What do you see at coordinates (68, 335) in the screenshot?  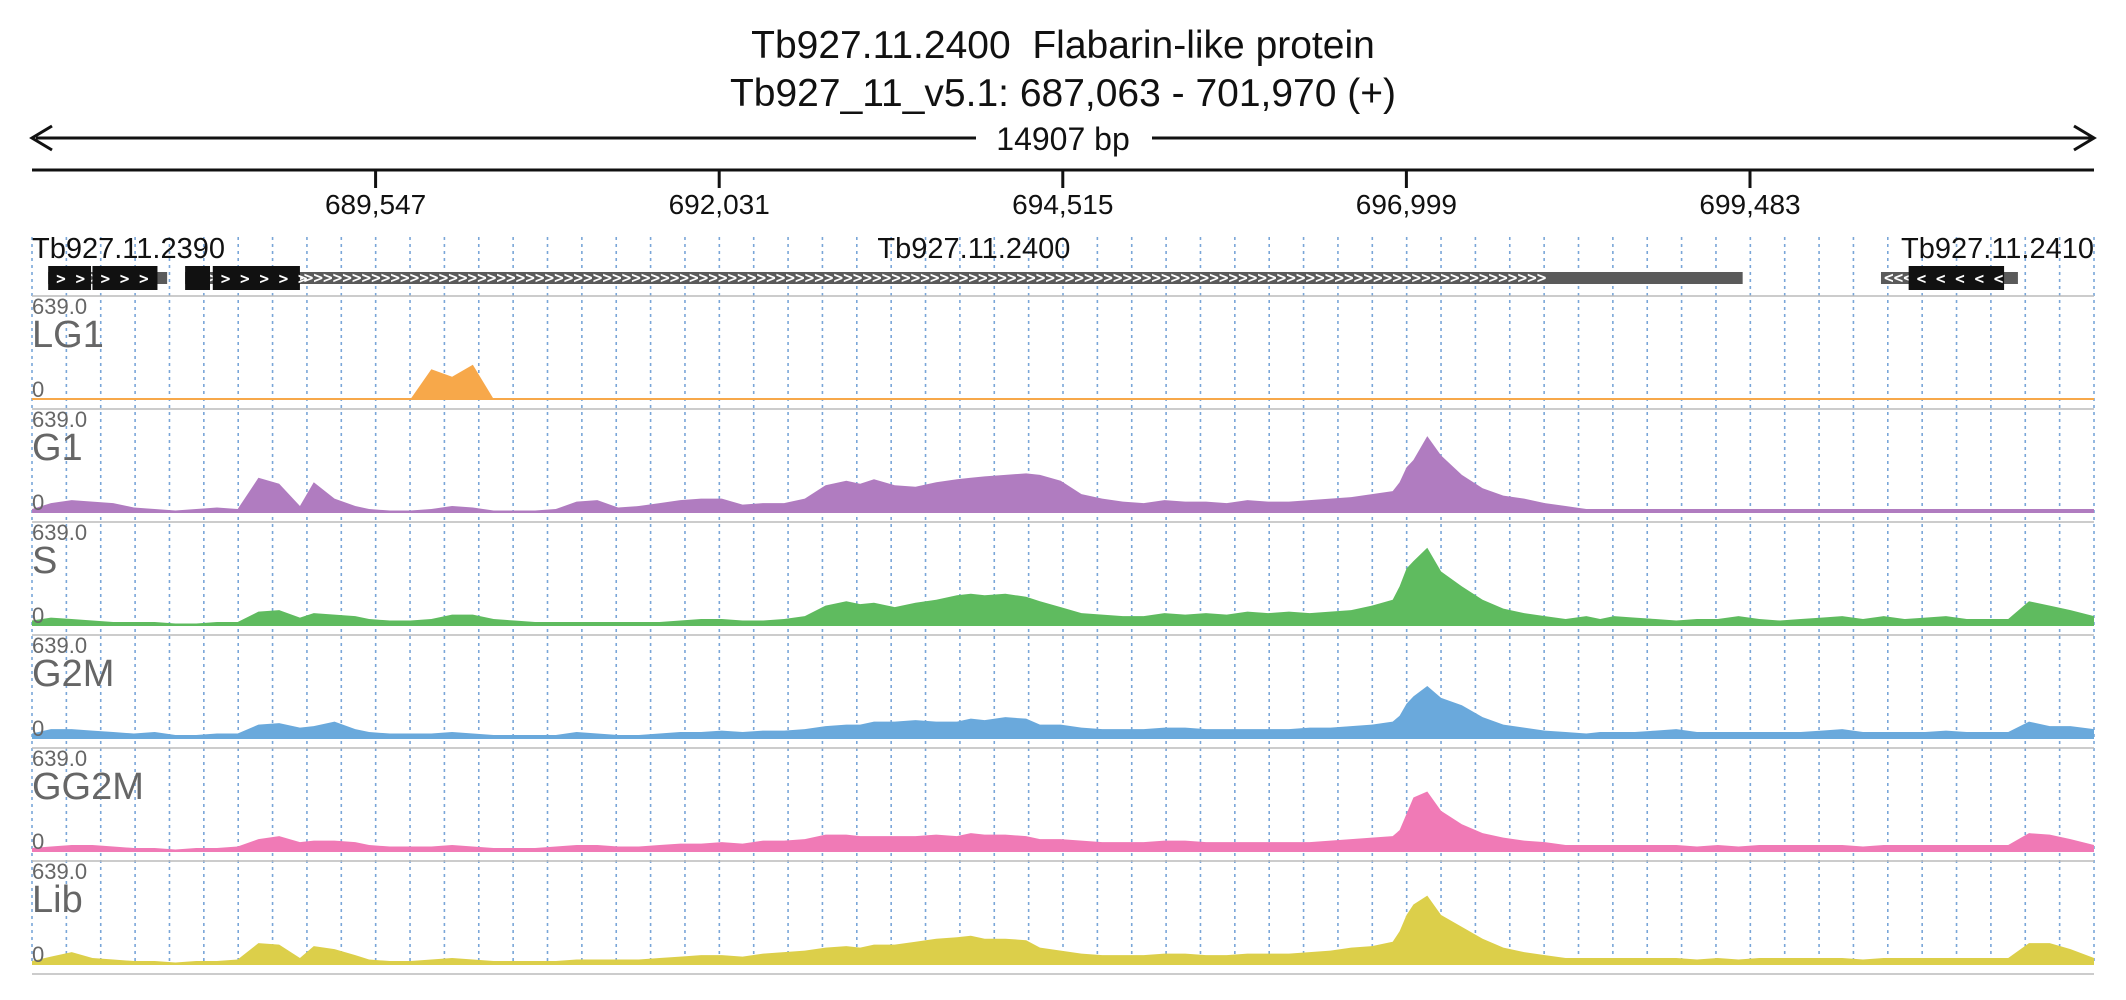 I see `track-name: LG1` at bounding box center [68, 335].